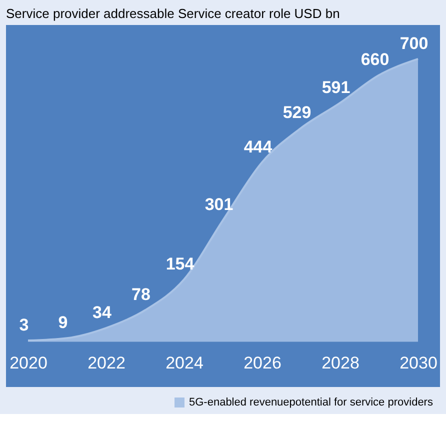 Image resolution: width=446 pixels, height=432 pixels. Describe the element at coordinates (141, 294) in the screenshot. I see `data-label: 78` at that location.